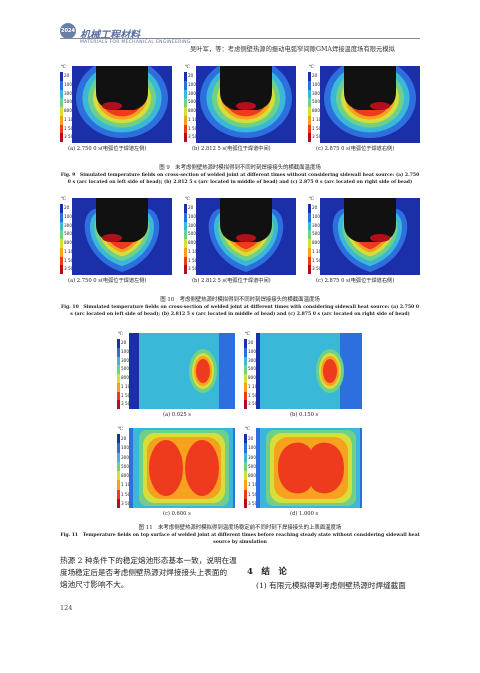  What do you see at coordinates (177, 415) in the screenshot?
I see `panel-caption: (a) 0.025 s` at bounding box center [177, 415].